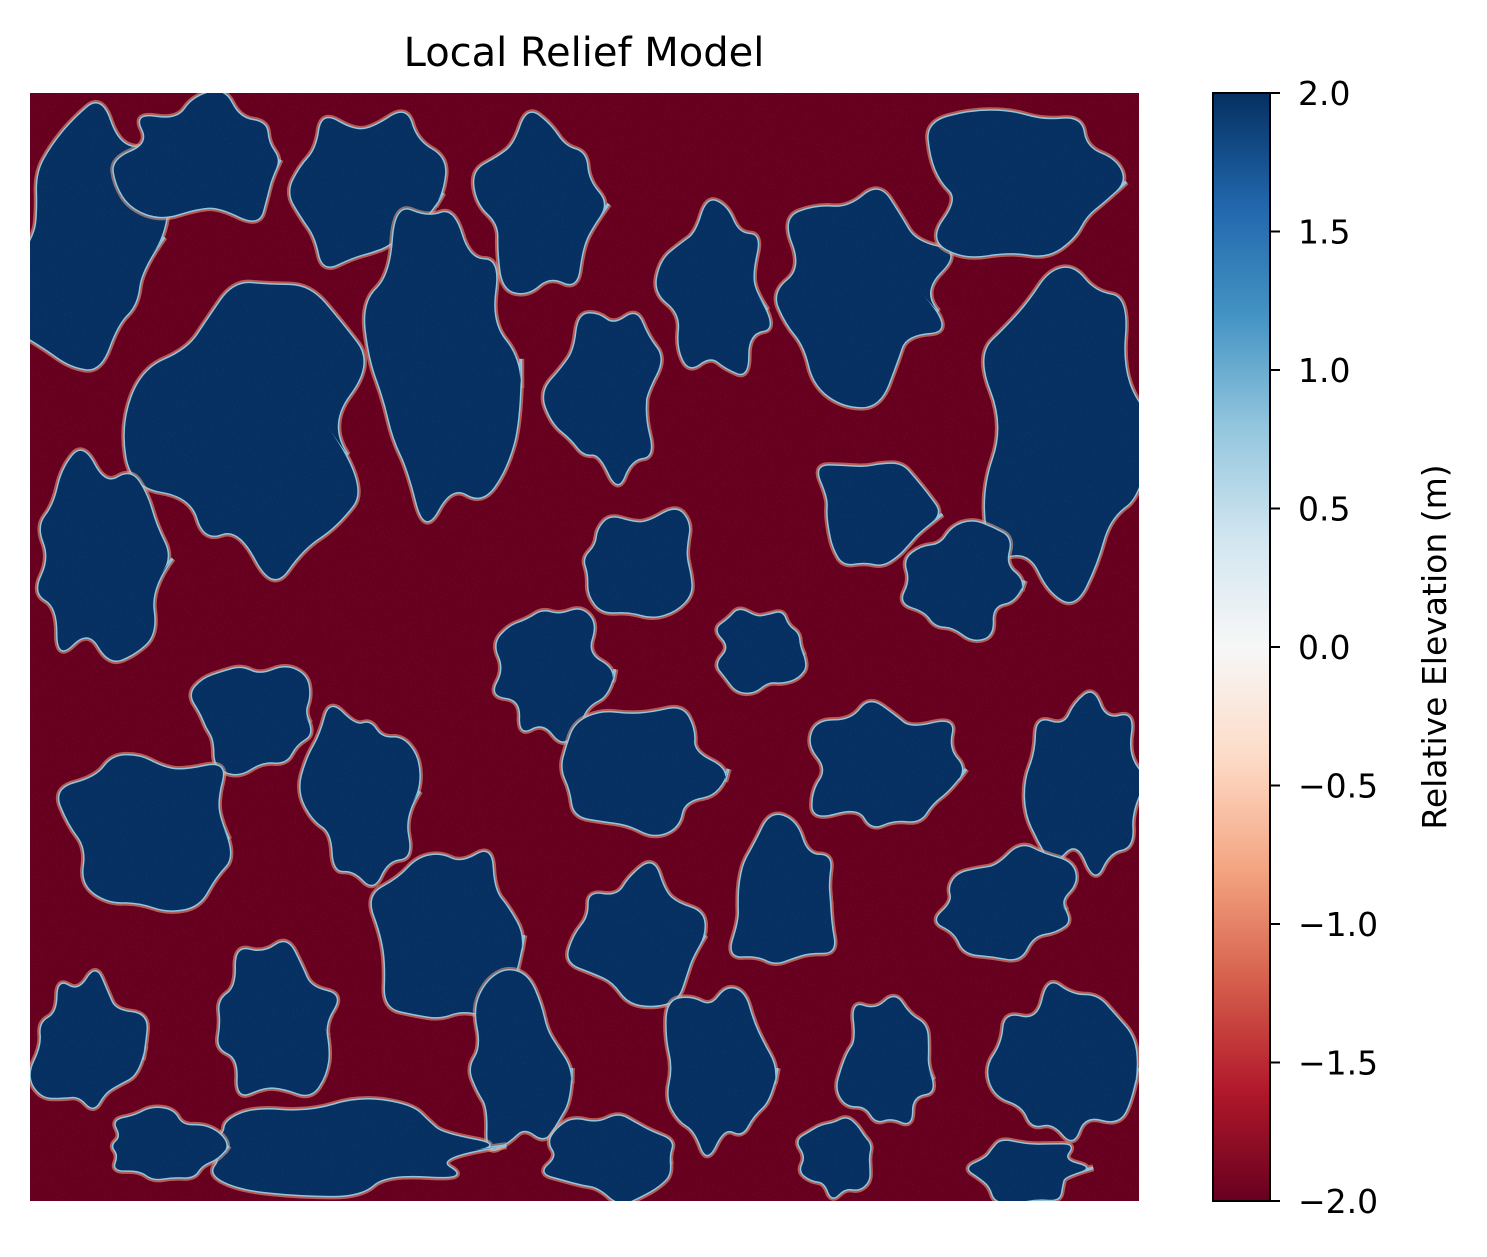 The image size is (1487, 1257). Describe the element at coordinates (1324, 232) in the screenshot. I see `colorbar-tick-label: 1.5` at that location.